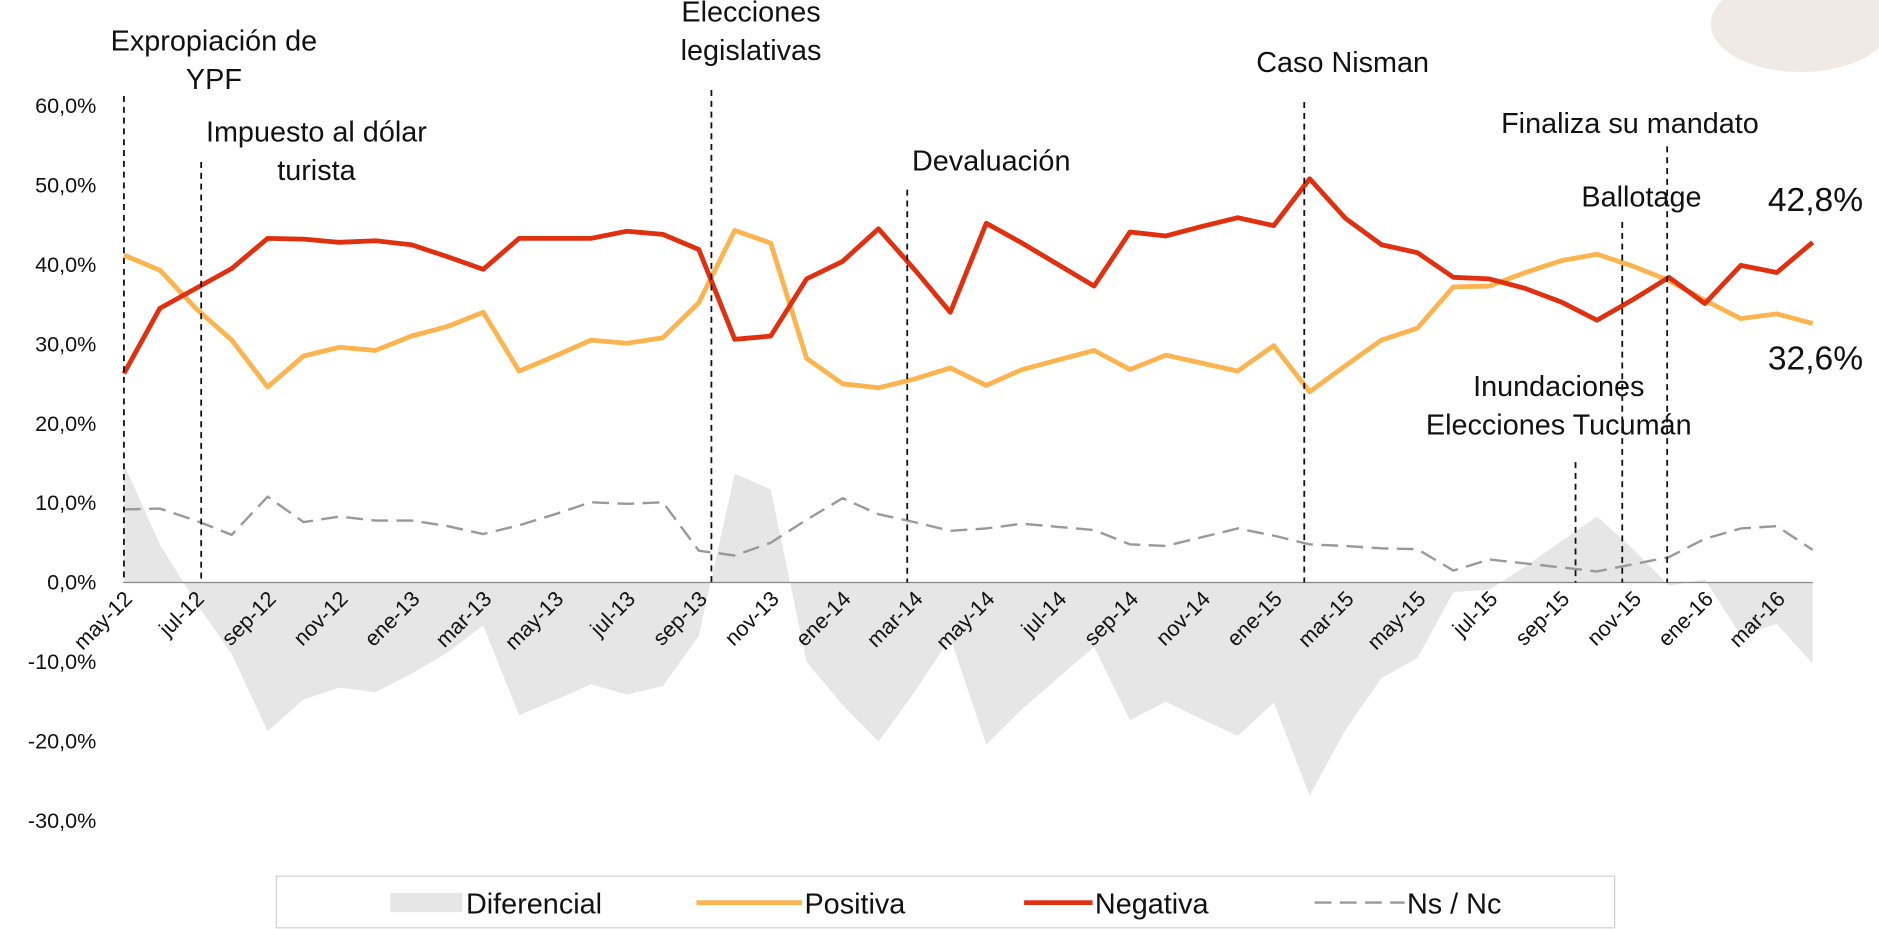 The height and width of the screenshot is (929, 1879). What do you see at coordinates (316, 171) in the screenshot?
I see `event-label: turista` at bounding box center [316, 171].